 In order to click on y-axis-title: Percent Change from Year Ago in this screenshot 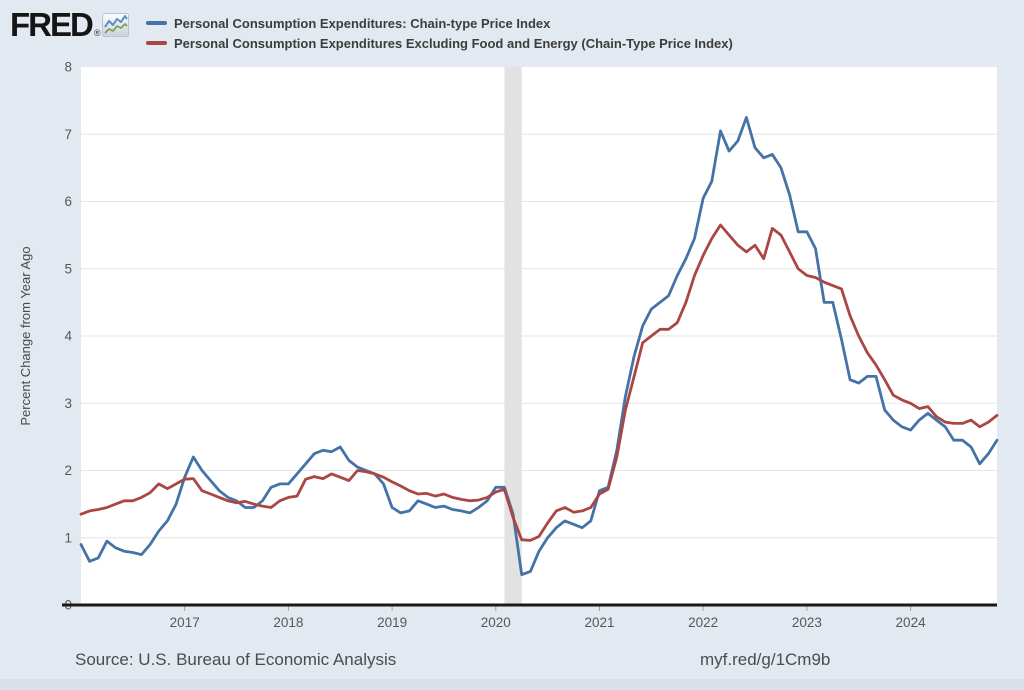, I will do `click(25, 335)`.